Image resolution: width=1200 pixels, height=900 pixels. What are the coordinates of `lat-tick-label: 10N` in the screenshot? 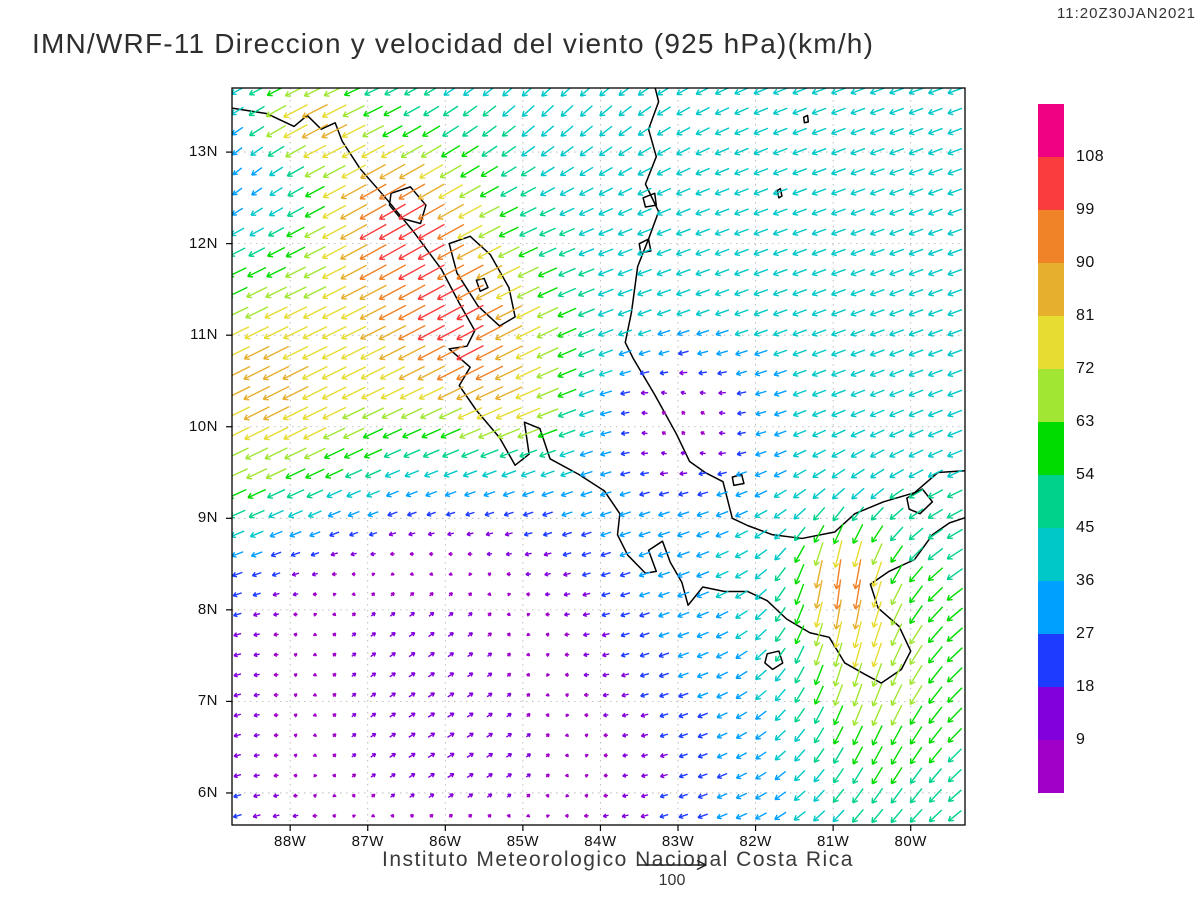 It's located at (203, 426).